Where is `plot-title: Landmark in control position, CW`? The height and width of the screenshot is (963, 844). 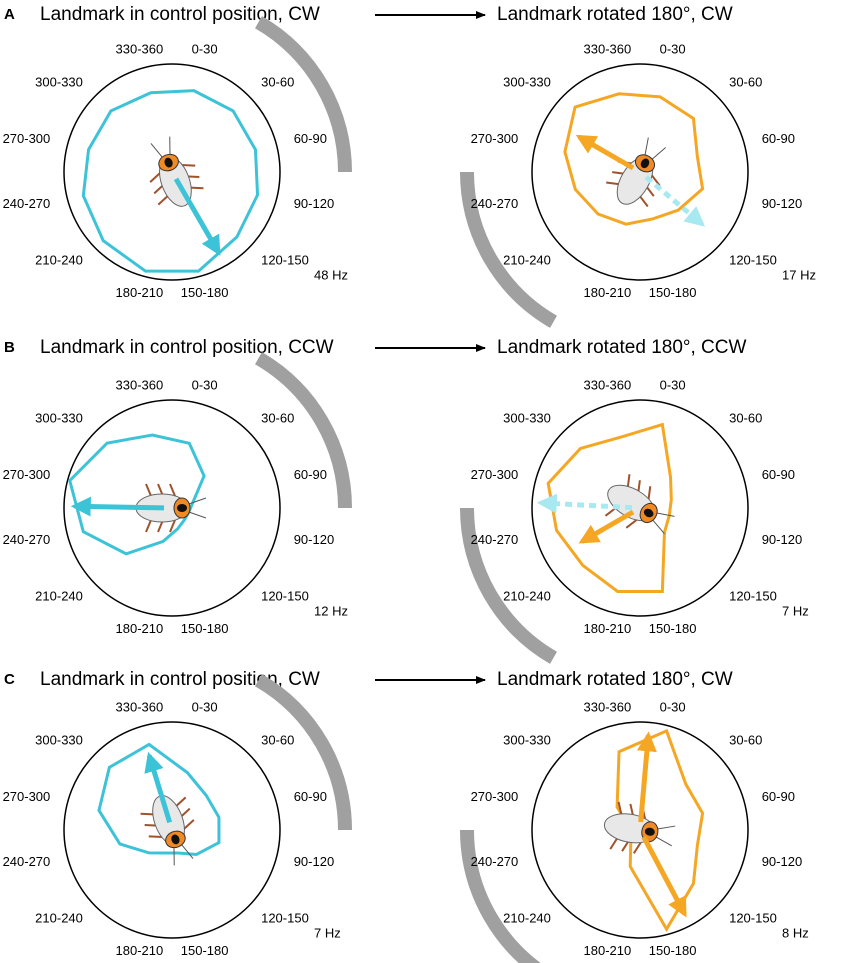
plot-title: Landmark in control position, CW is located at coordinates (180, 679).